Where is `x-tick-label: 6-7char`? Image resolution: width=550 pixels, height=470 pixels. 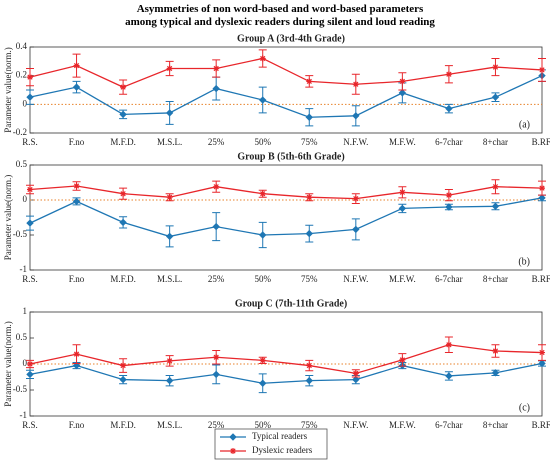 x-tick-label: 6-7char is located at coordinates (448, 425).